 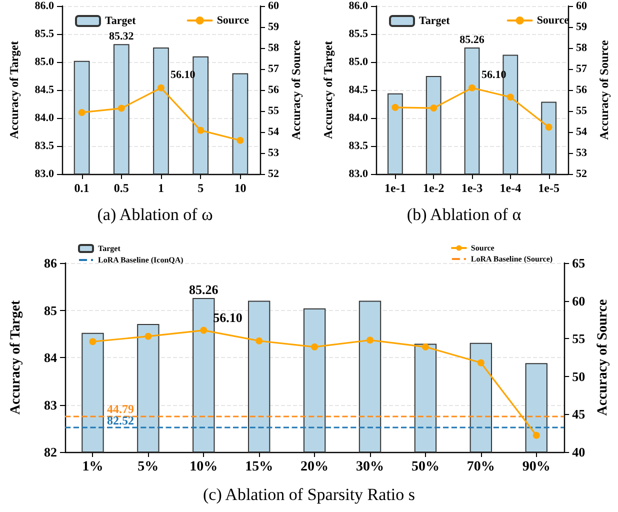 I want to click on text: (a) Ablation of ω, so click(x=155, y=214).